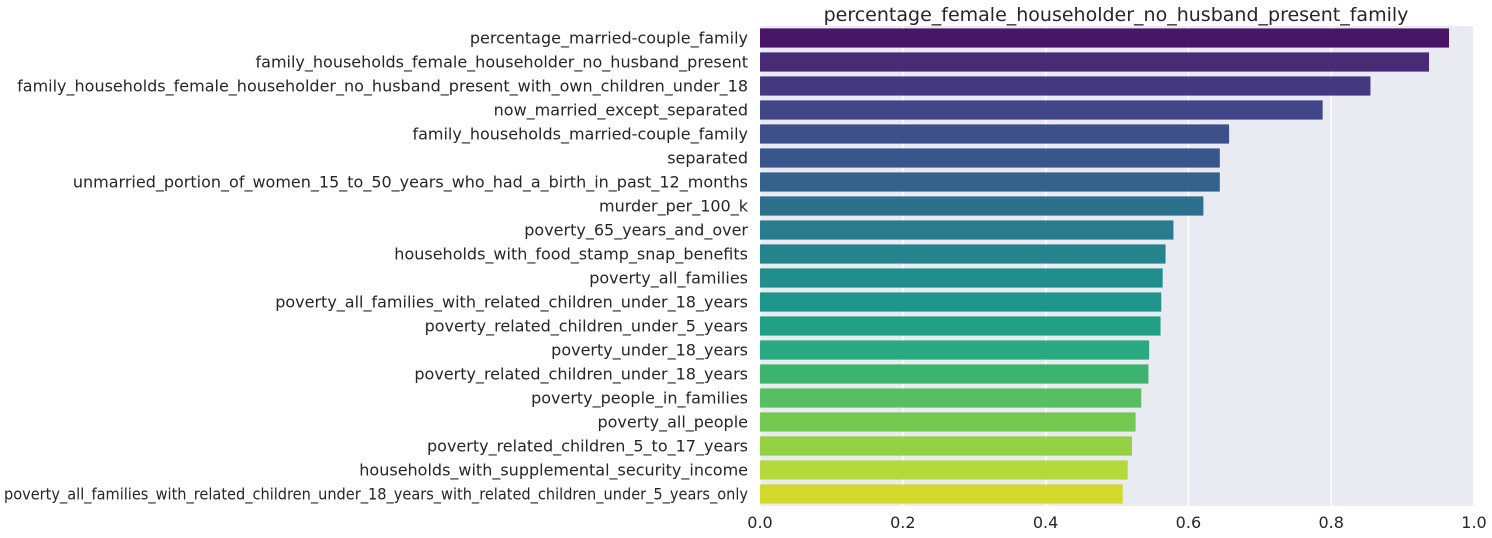 The height and width of the screenshot is (538, 1492). What do you see at coordinates (609, 39) in the screenshot?
I see `y-tick-label: percentage_married-couple_family` at bounding box center [609, 39].